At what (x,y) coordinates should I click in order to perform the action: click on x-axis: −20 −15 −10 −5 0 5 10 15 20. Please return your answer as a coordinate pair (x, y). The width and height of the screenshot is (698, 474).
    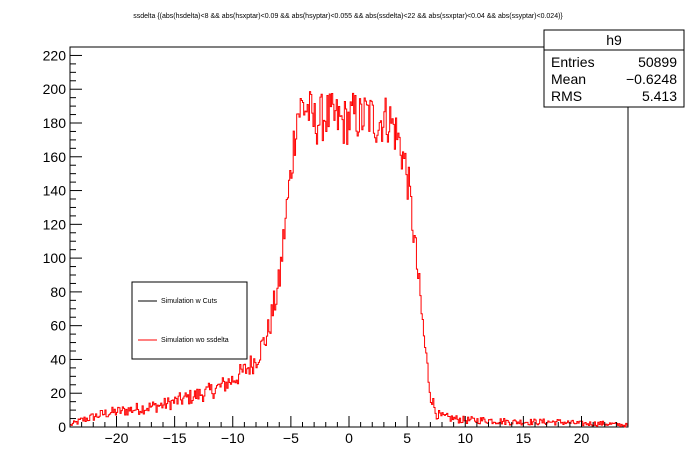
    Looking at the image, I should click on (349, 431).